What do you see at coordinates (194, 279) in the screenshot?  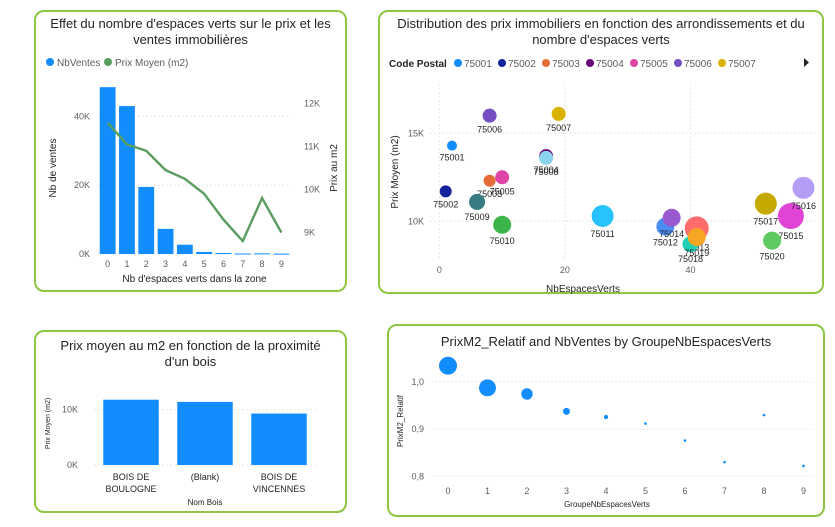 I see `x-axis-title: Nb d'espaces verts dans la zone` at bounding box center [194, 279].